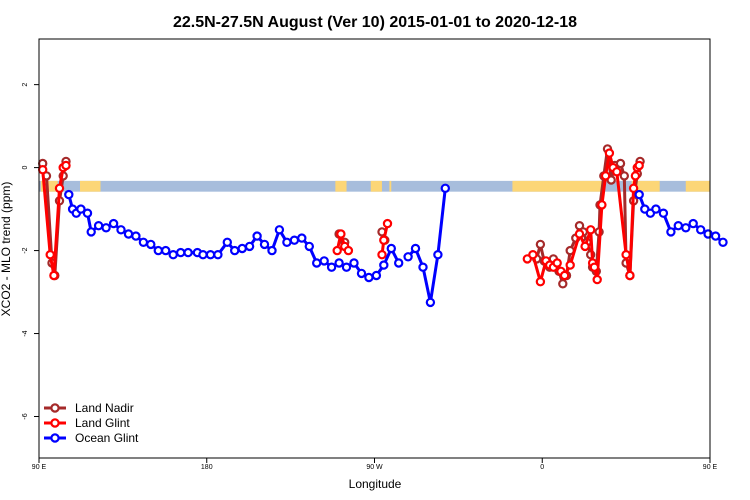  Describe the element at coordinates (25, 168) in the screenshot. I see `y-tick-label-1: 0` at that location.